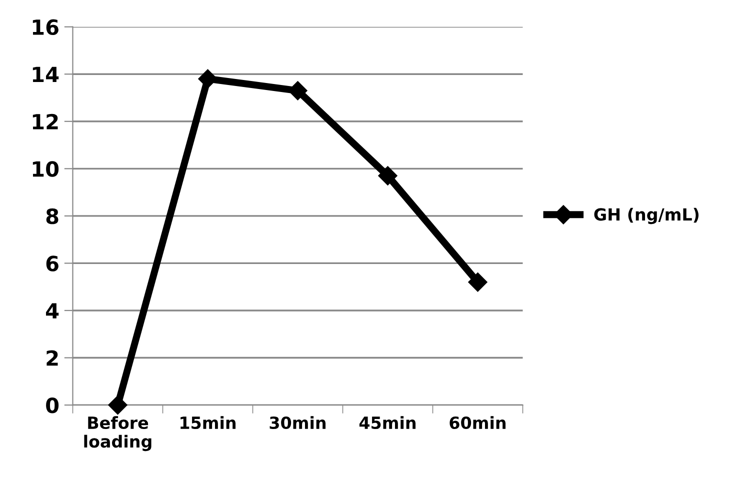  What do you see at coordinates (45, 169) in the screenshot?
I see `y-tick-label: 10` at bounding box center [45, 169].